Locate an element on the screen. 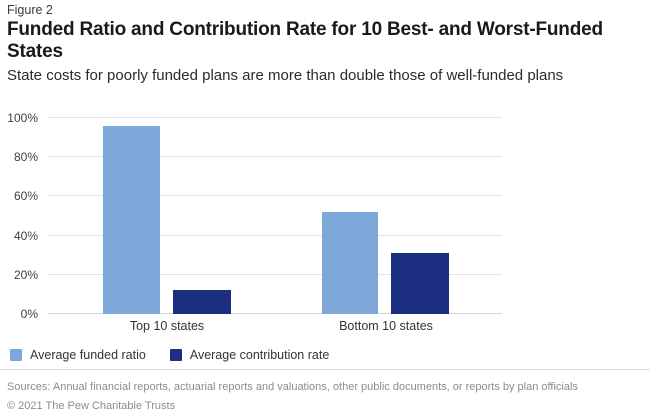 The height and width of the screenshot is (417, 650). bar-top10-contribution-rate is located at coordinates (202, 302).